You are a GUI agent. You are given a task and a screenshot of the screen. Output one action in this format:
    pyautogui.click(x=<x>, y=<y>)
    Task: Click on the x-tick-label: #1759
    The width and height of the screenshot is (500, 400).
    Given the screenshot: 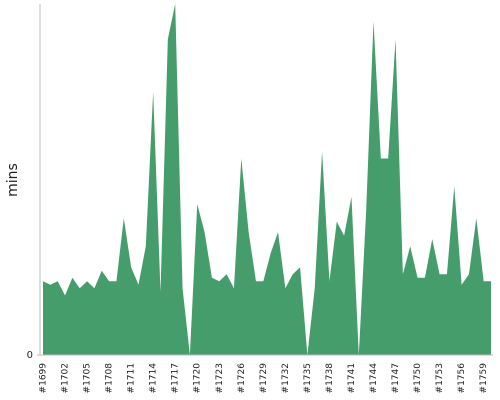 What is the action you would take?
    pyautogui.click(x=484, y=378)
    